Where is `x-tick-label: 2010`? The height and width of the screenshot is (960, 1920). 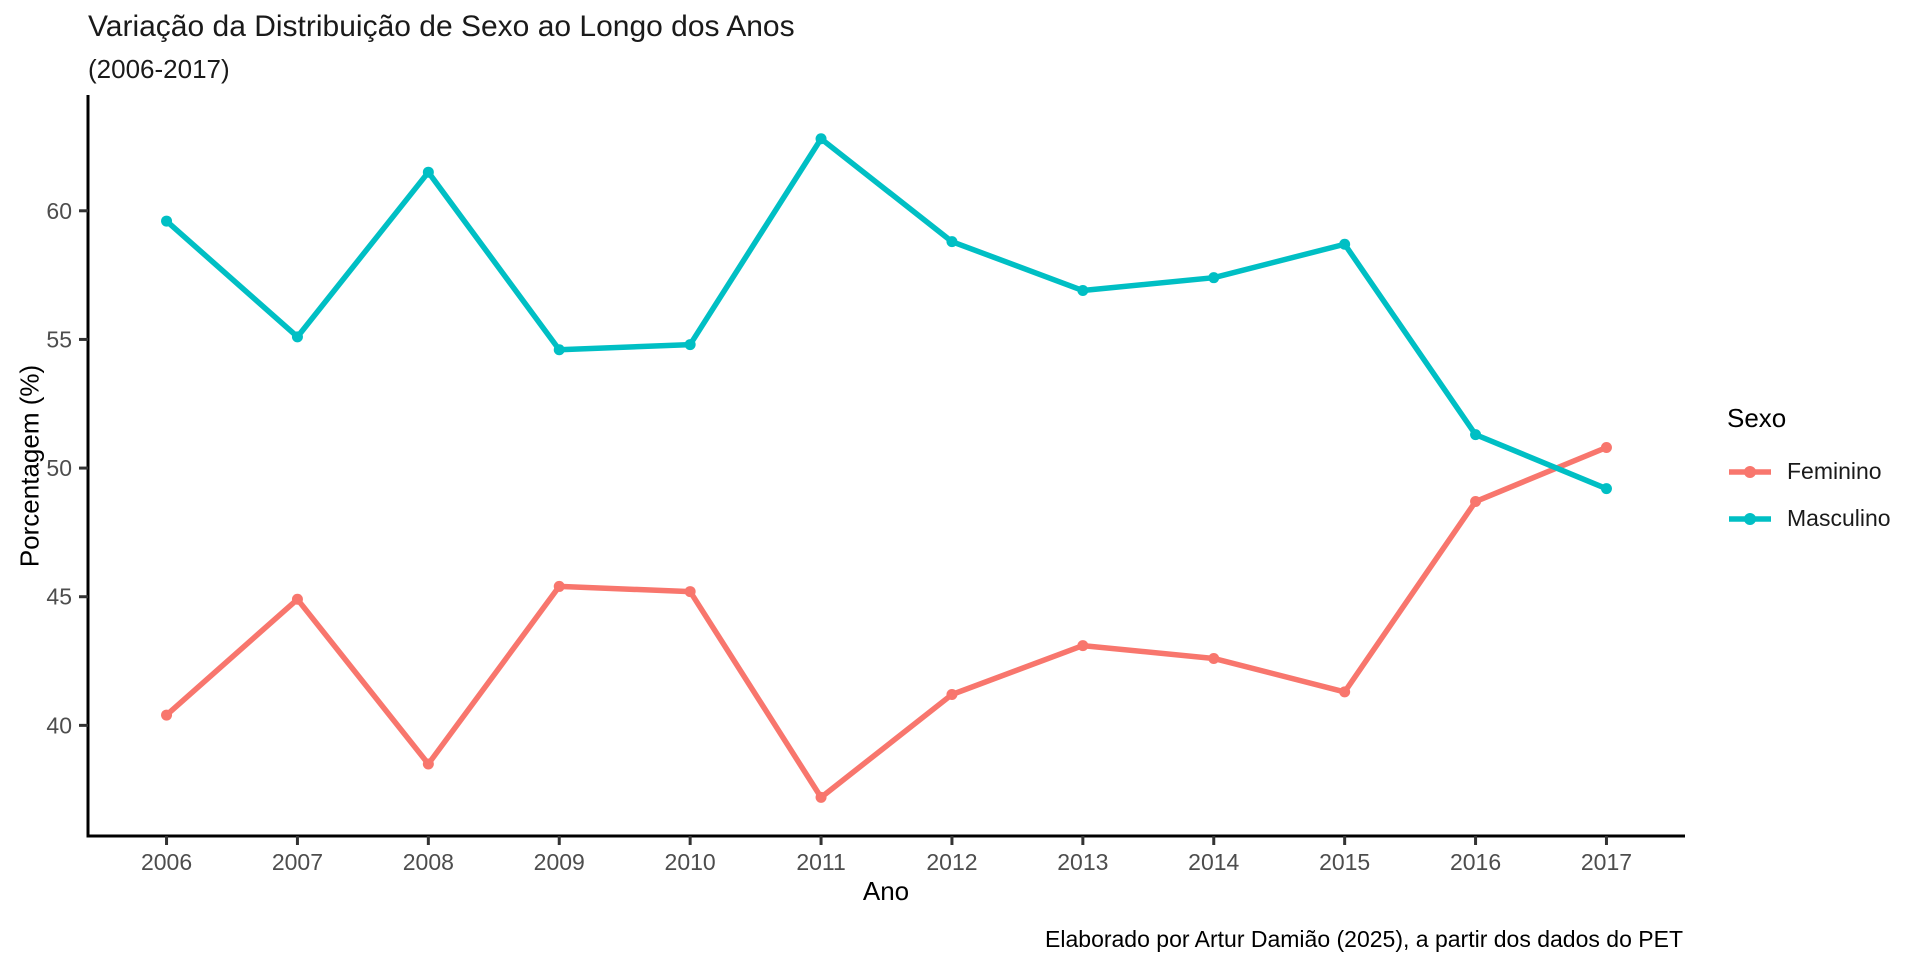
x-tick-label: 2010 is located at coordinates (690, 862).